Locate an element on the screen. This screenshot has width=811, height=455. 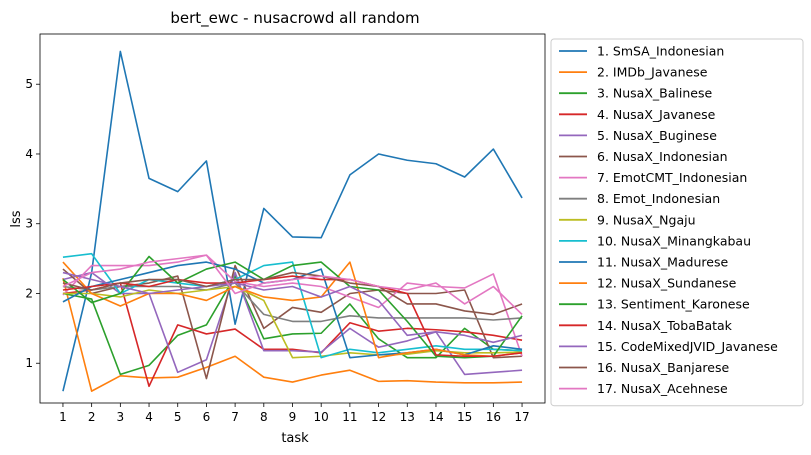
x-tick-label: 9 is located at coordinates (293, 417).